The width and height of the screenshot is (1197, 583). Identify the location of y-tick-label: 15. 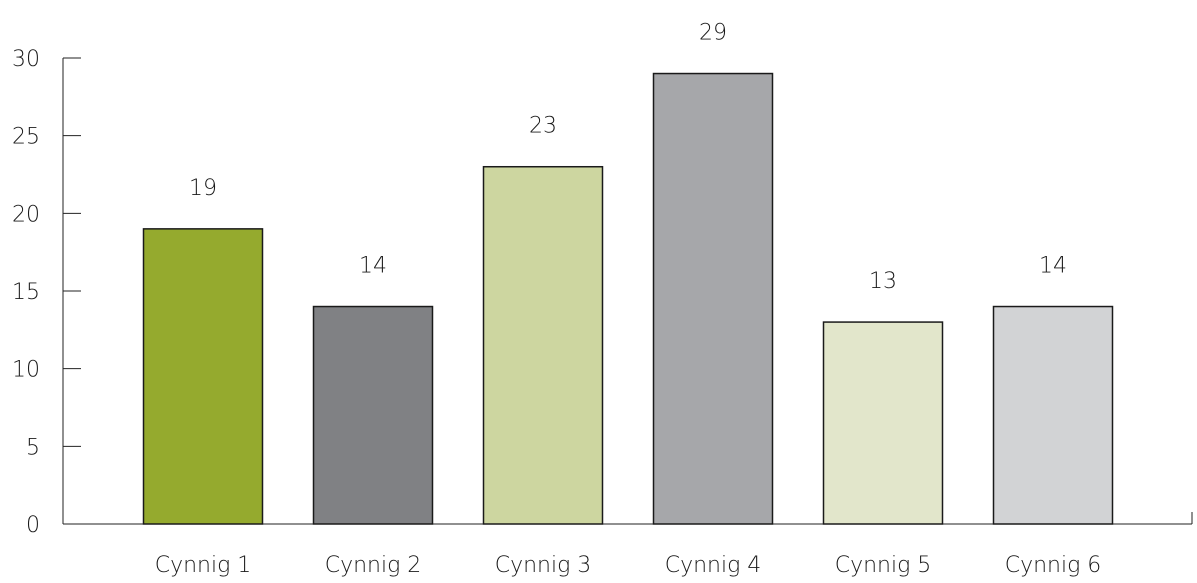
(26, 292).